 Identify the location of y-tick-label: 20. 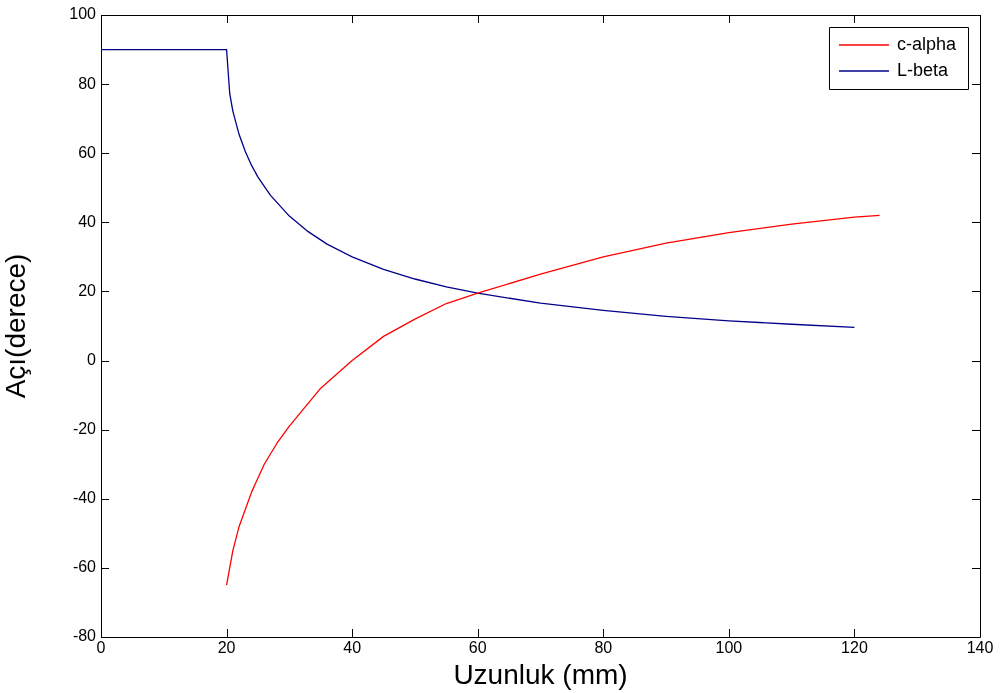
(87, 290).